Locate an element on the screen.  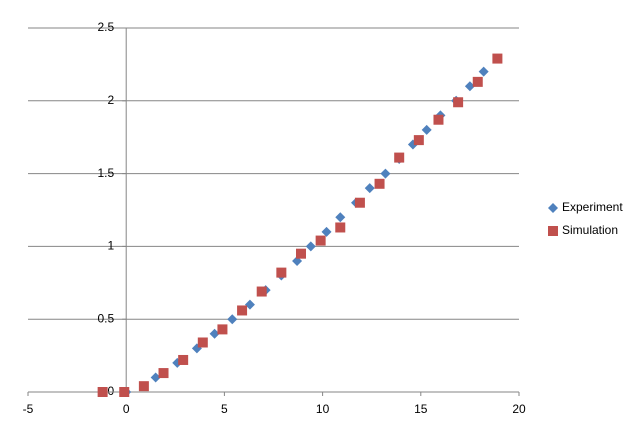
x-tick-label: 5 is located at coordinates (224, 409).